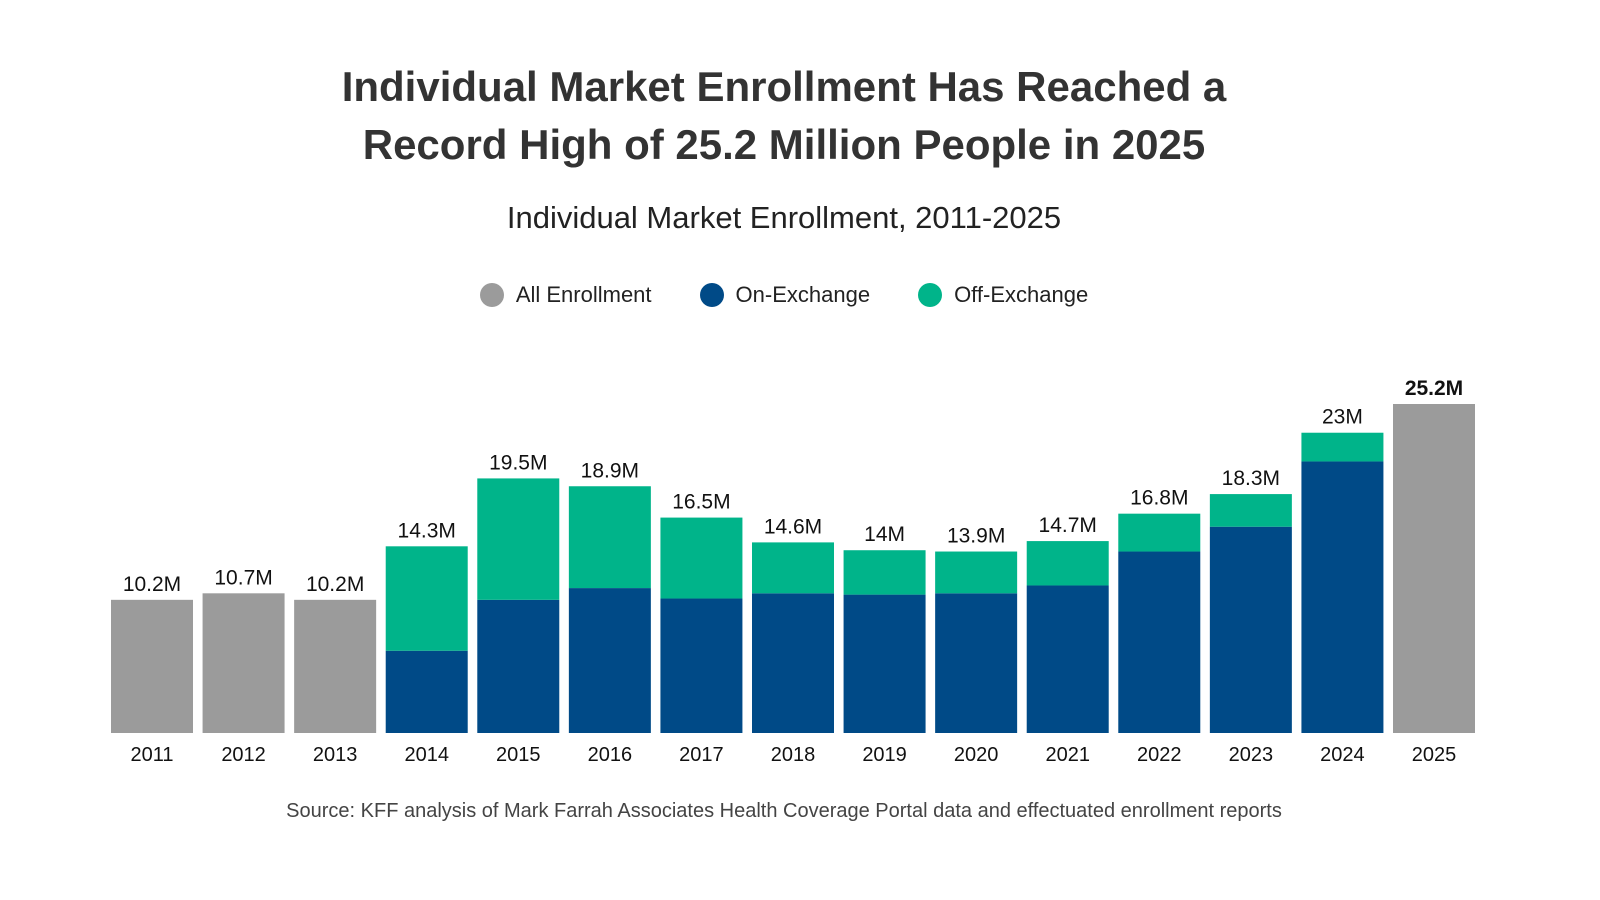 This screenshot has height=900, width=1600. What do you see at coordinates (610, 755) in the screenshot?
I see `x-tick-label-2016: 2016` at bounding box center [610, 755].